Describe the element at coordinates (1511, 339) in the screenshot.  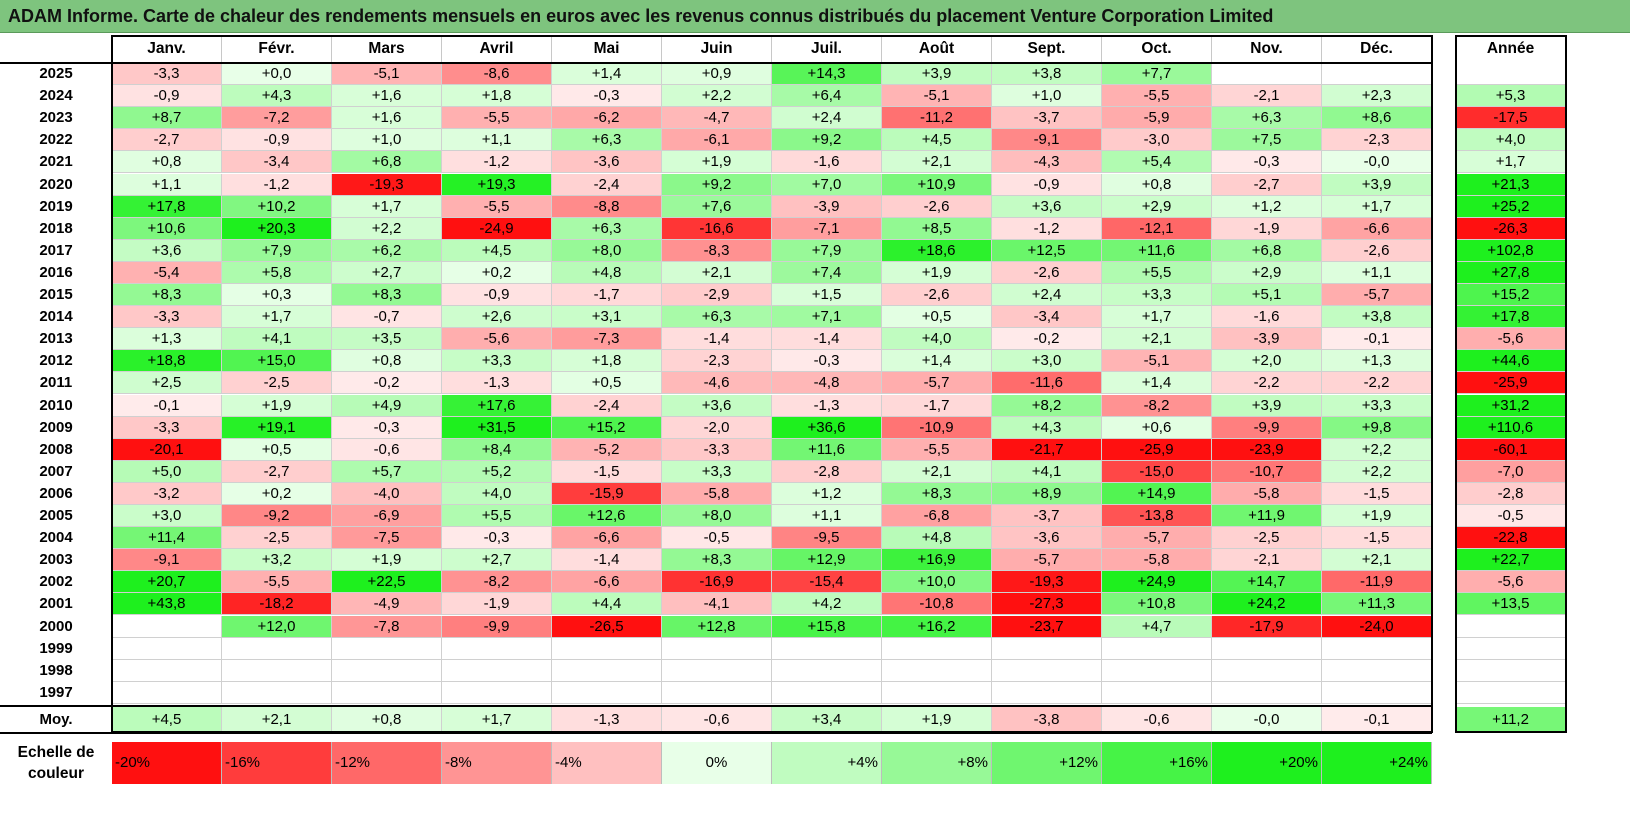
I see `annual-cell: -5,6` at that location.